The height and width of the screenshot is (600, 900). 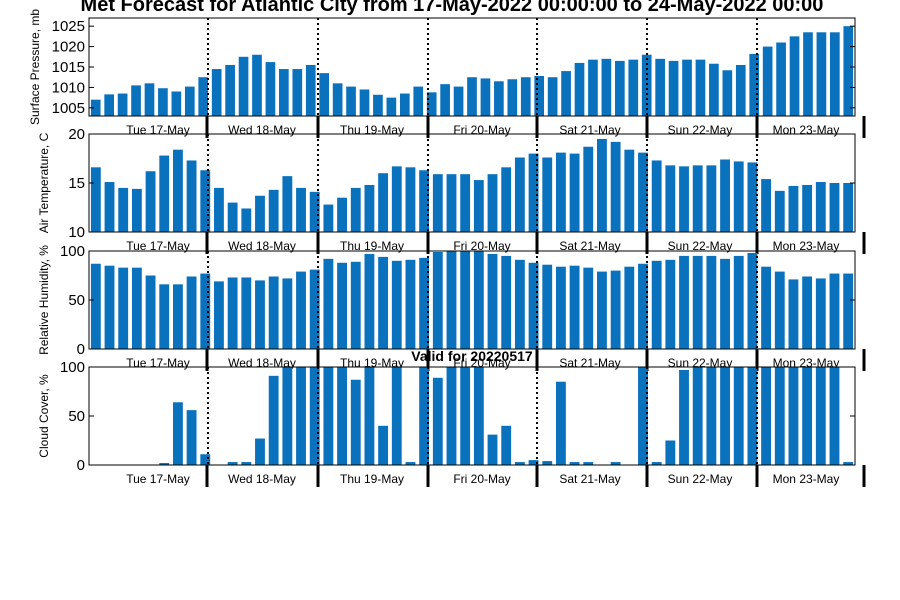 What do you see at coordinates (589, 130) in the screenshot?
I see `day-label: Sat 21-May` at bounding box center [589, 130].